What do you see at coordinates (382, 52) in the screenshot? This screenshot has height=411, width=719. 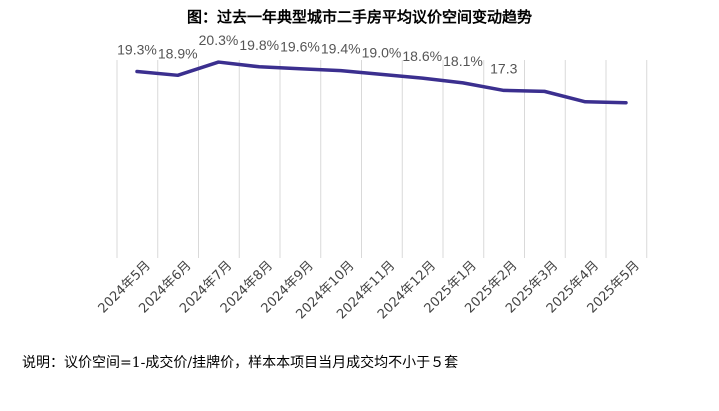 I see `data-label: 19.0%` at bounding box center [382, 52].